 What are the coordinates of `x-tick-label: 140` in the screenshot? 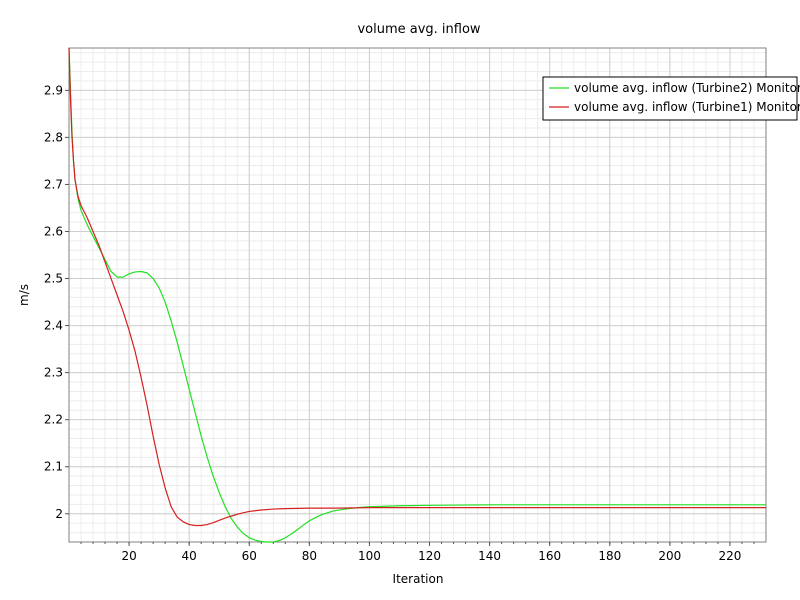 It's located at (489, 556).